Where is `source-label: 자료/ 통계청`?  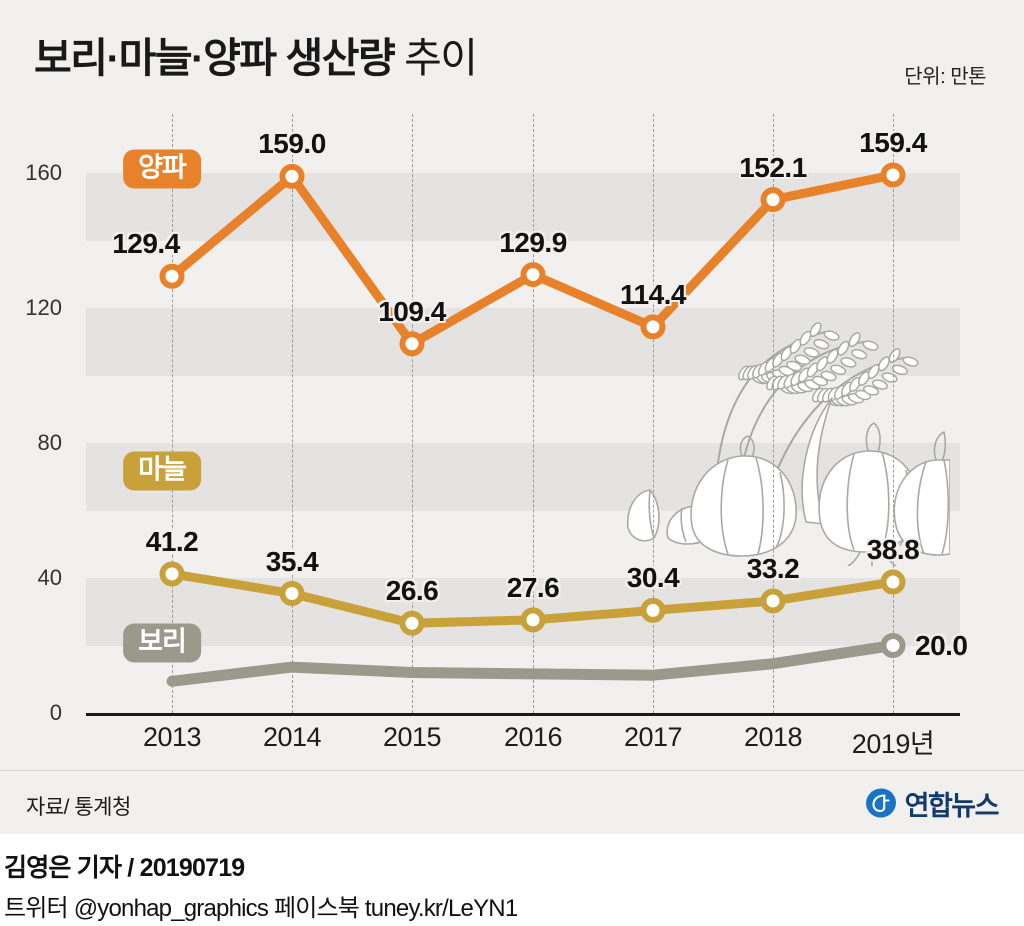 source-label: 자료/ 통계청 is located at coordinates (78, 807).